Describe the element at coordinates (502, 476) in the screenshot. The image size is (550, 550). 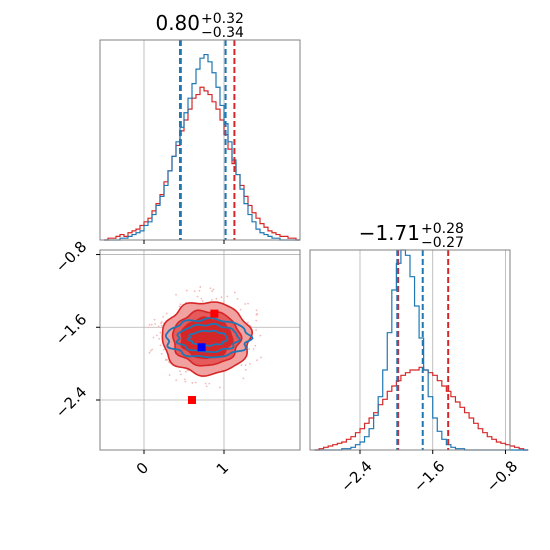
I see `x-tick-label: −0.8` at that location.